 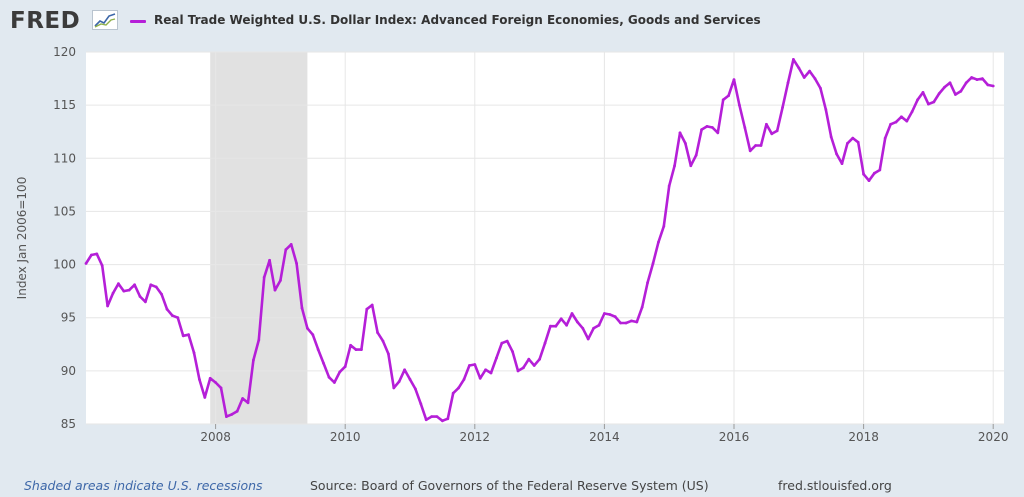 I want to click on recession-note-link: Shaded areas indicate U.S. recessions, so click(x=143, y=485).